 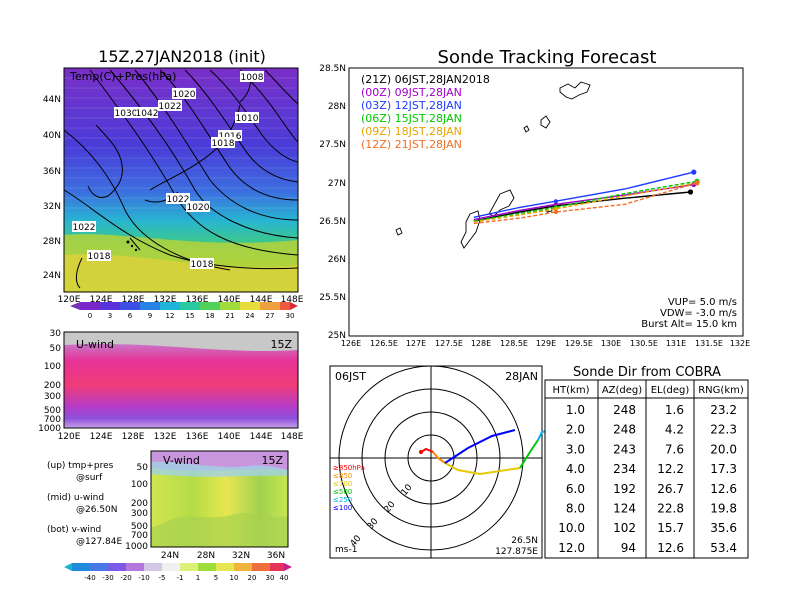 I want to click on u-x-tick: 140E, so click(x=229, y=437).